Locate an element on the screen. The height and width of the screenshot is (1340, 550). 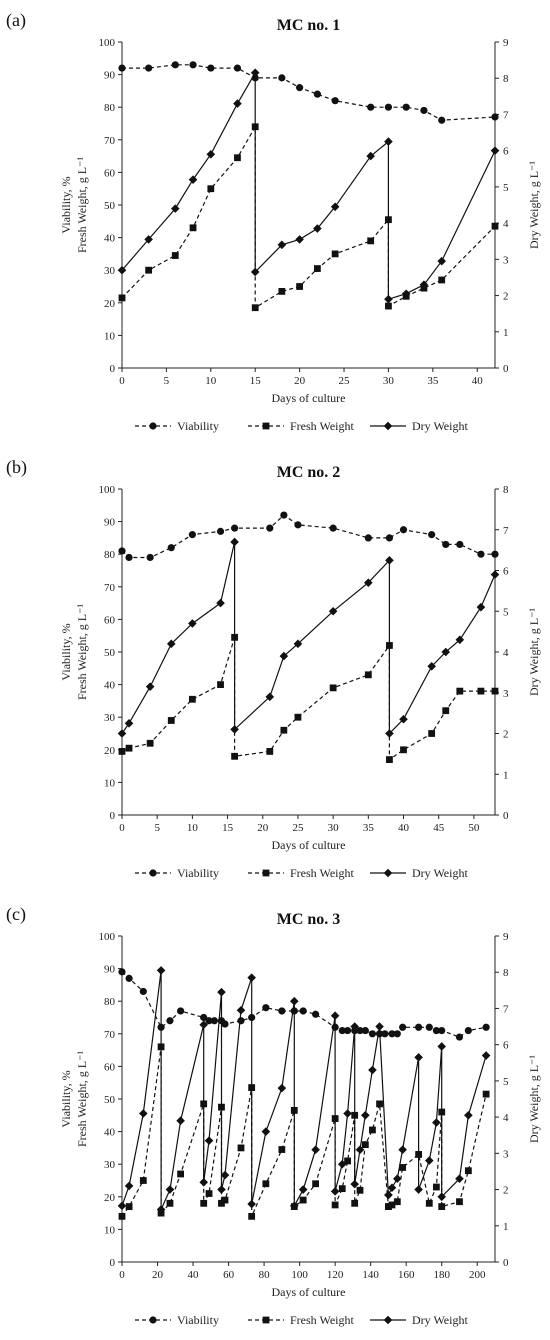
x-tick-label: 20 is located at coordinates (263, 828).